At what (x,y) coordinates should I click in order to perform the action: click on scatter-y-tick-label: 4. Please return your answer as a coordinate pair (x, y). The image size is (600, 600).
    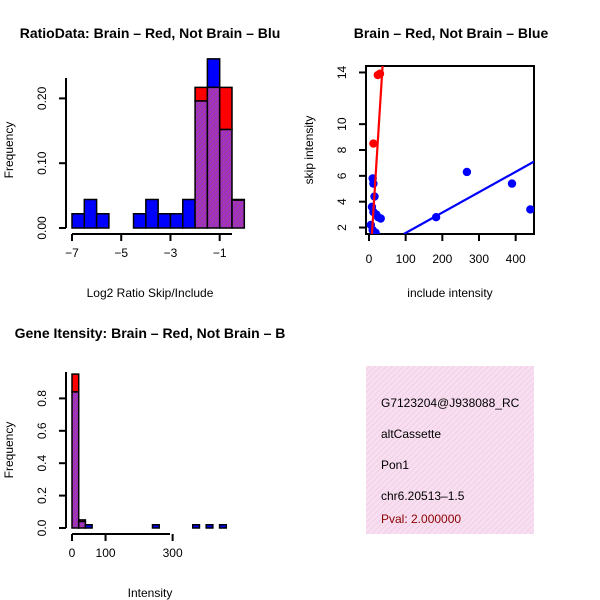
    Looking at the image, I should click on (342, 201).